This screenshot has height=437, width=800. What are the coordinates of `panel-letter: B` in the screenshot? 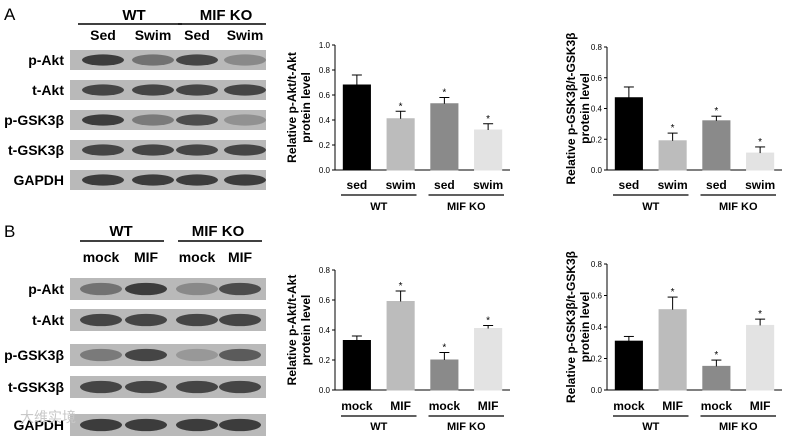 It's located at (9, 231).